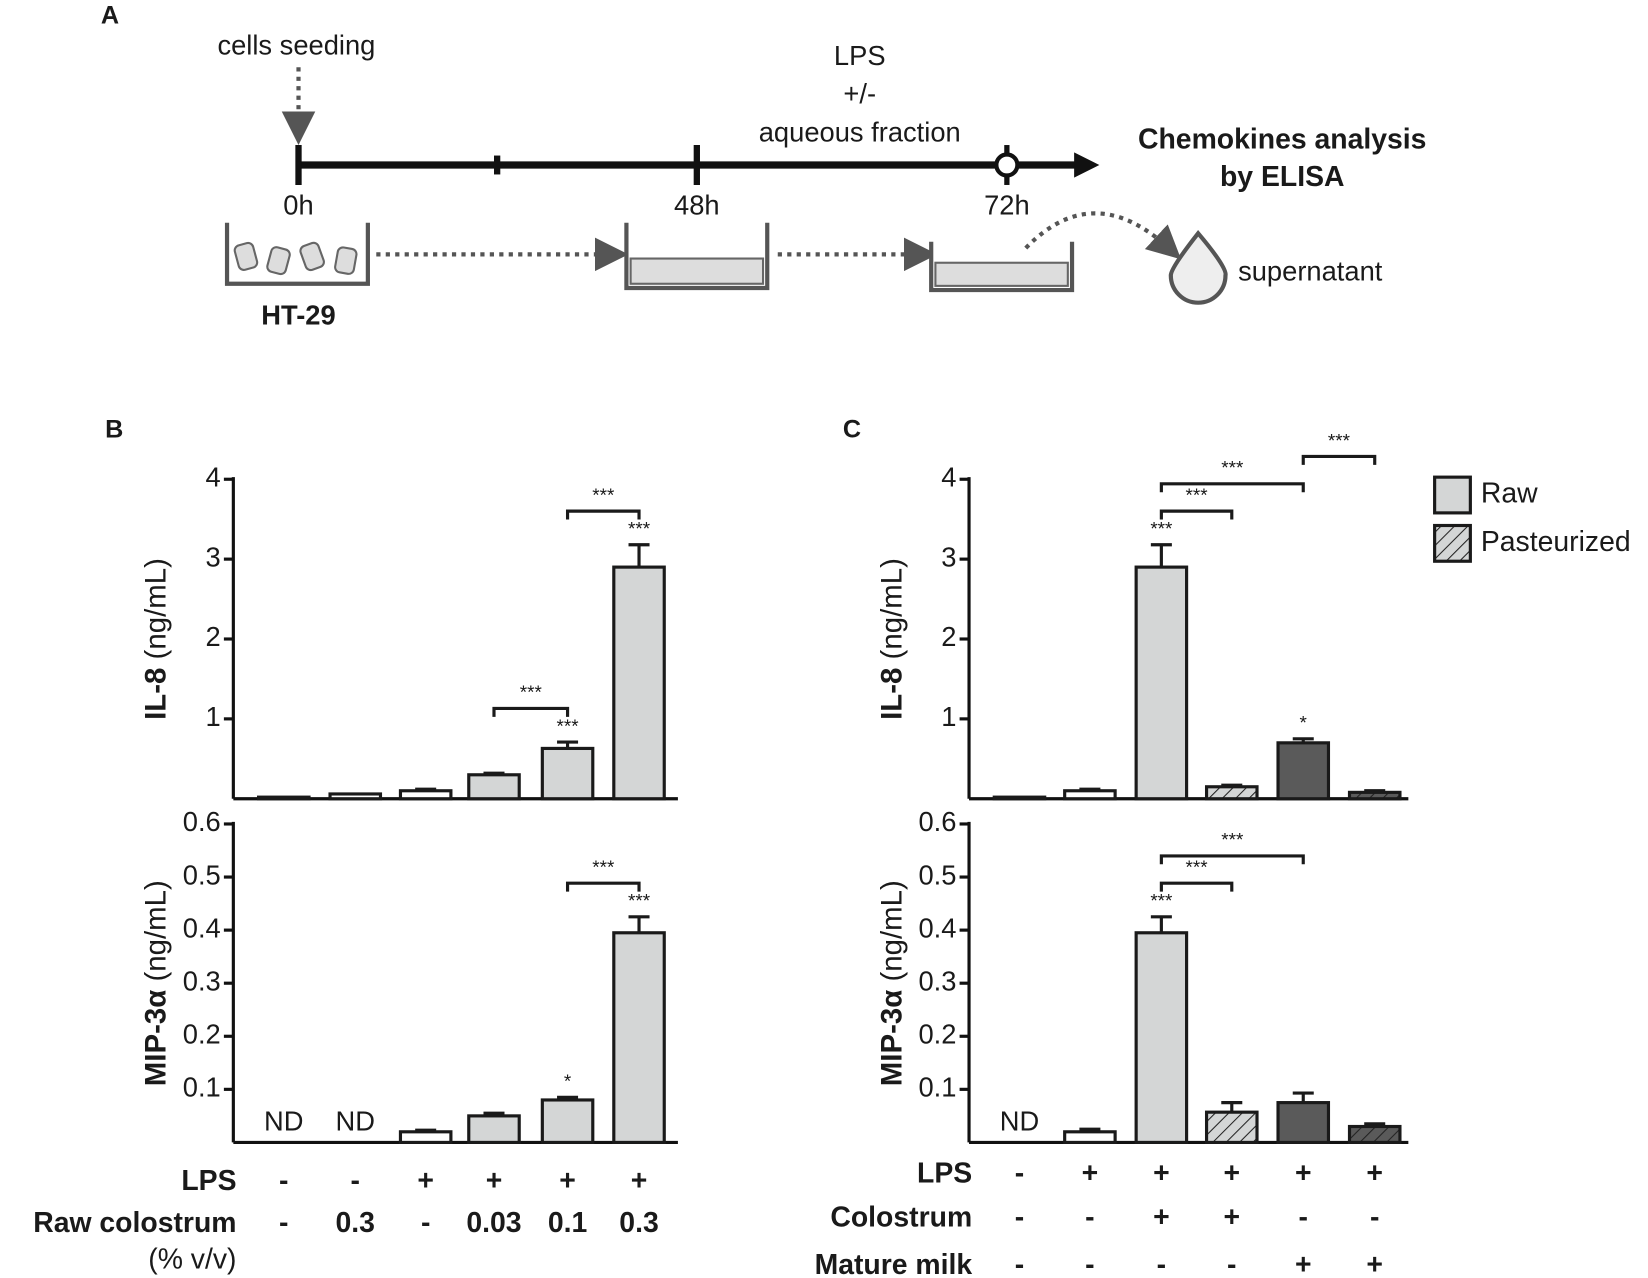 The image size is (1648, 1278). I want to click on y-axis-label: MIP-3α (ng/mL), so click(891, 983).